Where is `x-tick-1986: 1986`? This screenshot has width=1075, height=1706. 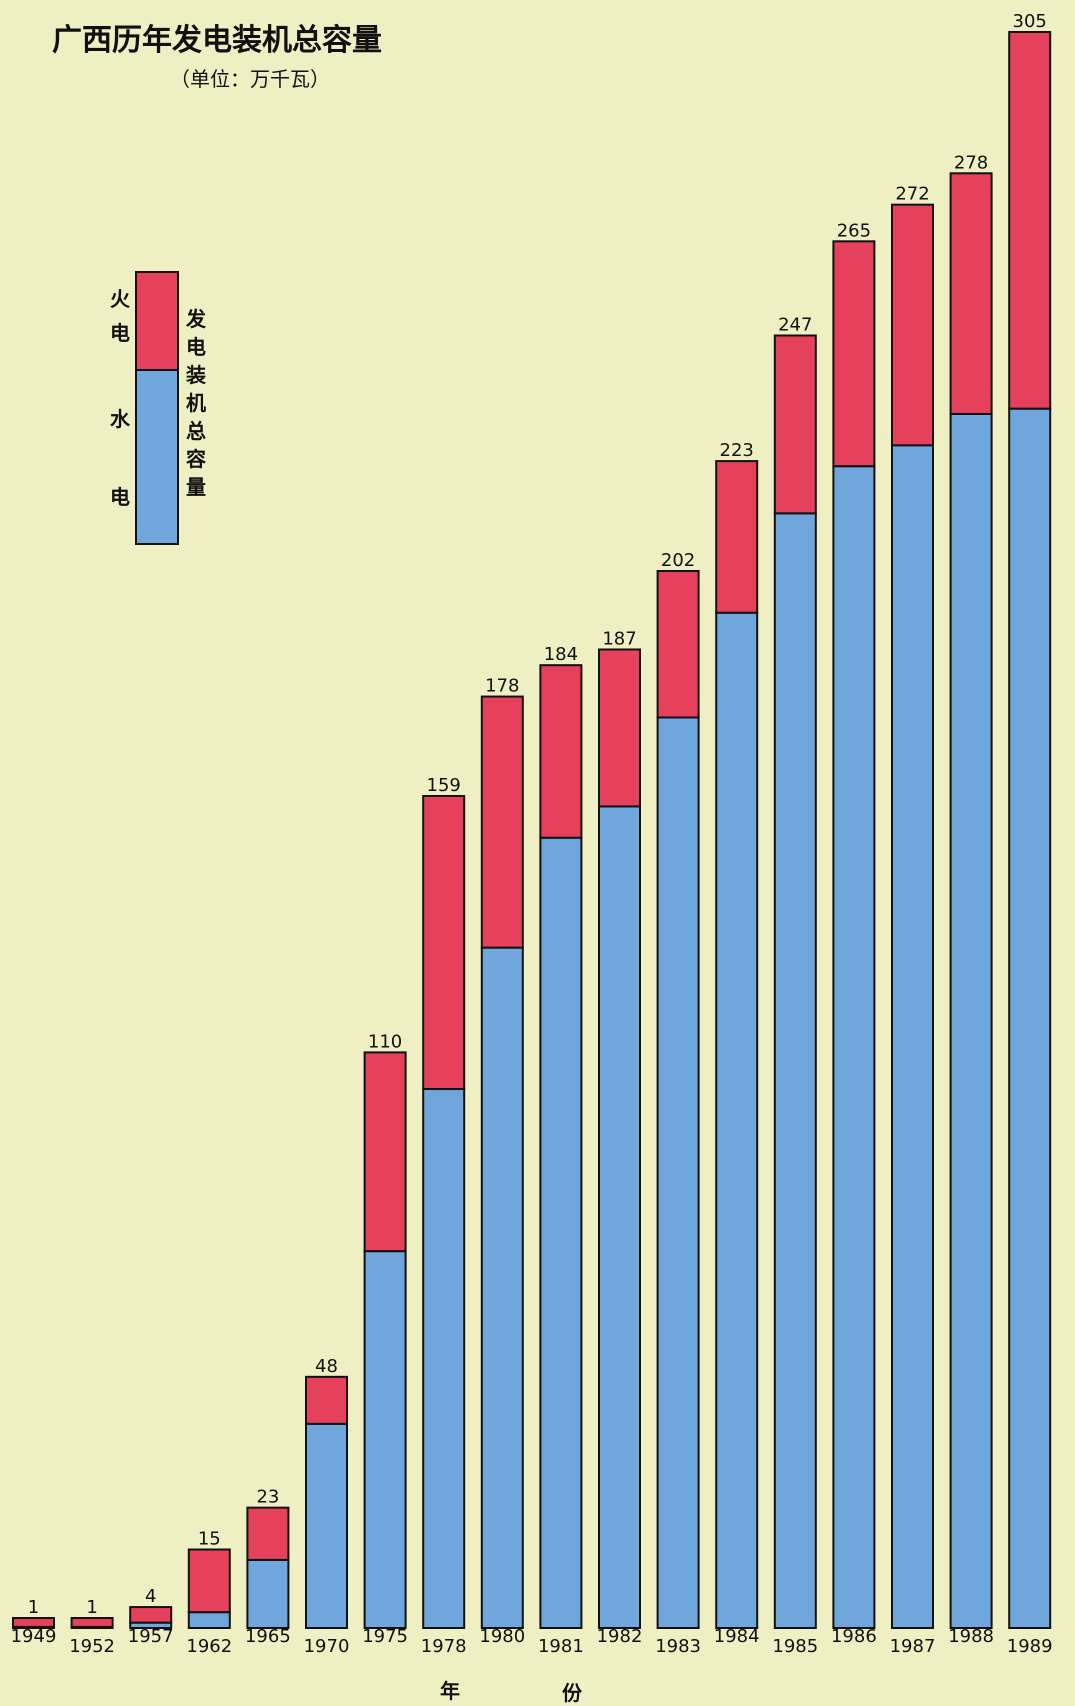
x-tick-1986: 1986 is located at coordinates (854, 1636).